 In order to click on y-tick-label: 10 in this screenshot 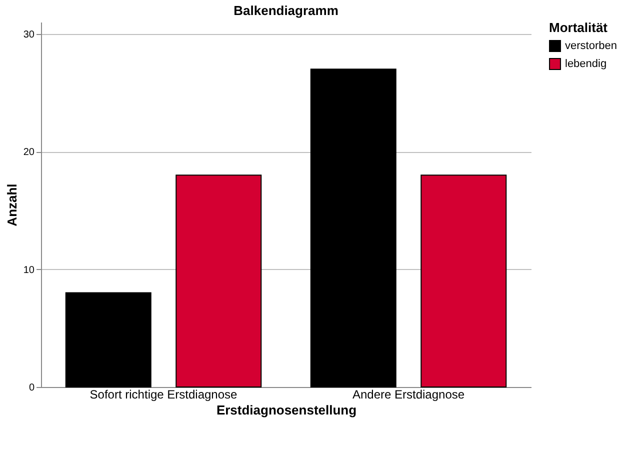, I will do `click(29, 270)`.